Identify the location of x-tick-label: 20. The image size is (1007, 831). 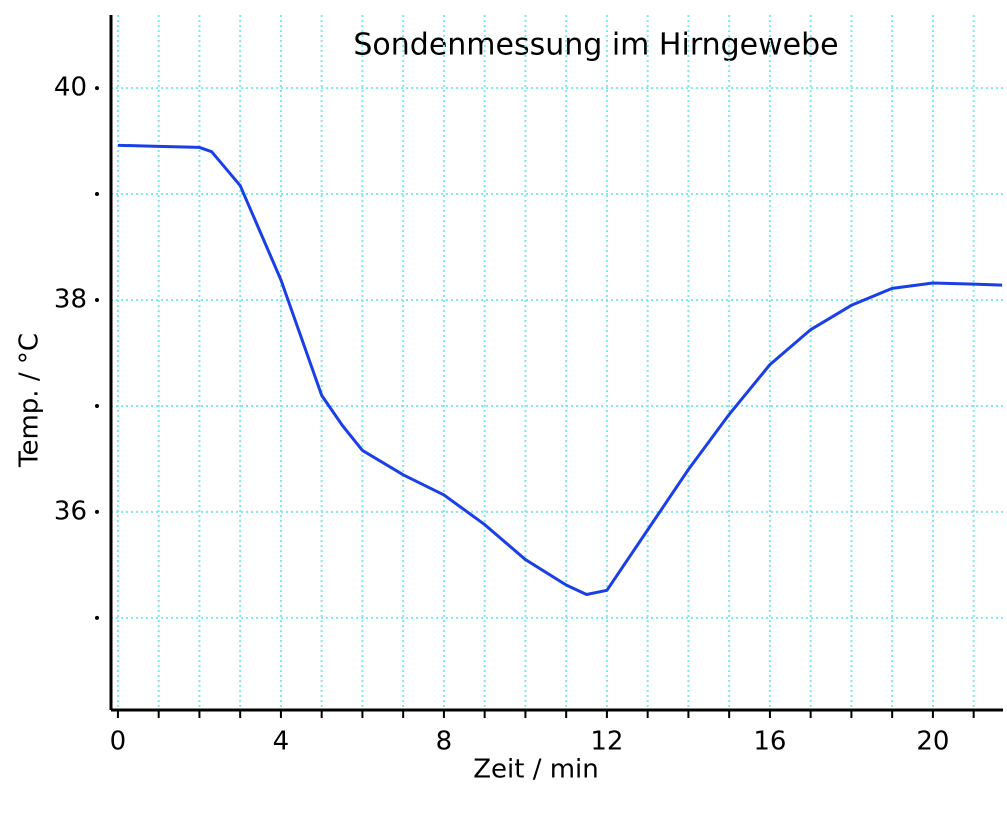
(932, 742).